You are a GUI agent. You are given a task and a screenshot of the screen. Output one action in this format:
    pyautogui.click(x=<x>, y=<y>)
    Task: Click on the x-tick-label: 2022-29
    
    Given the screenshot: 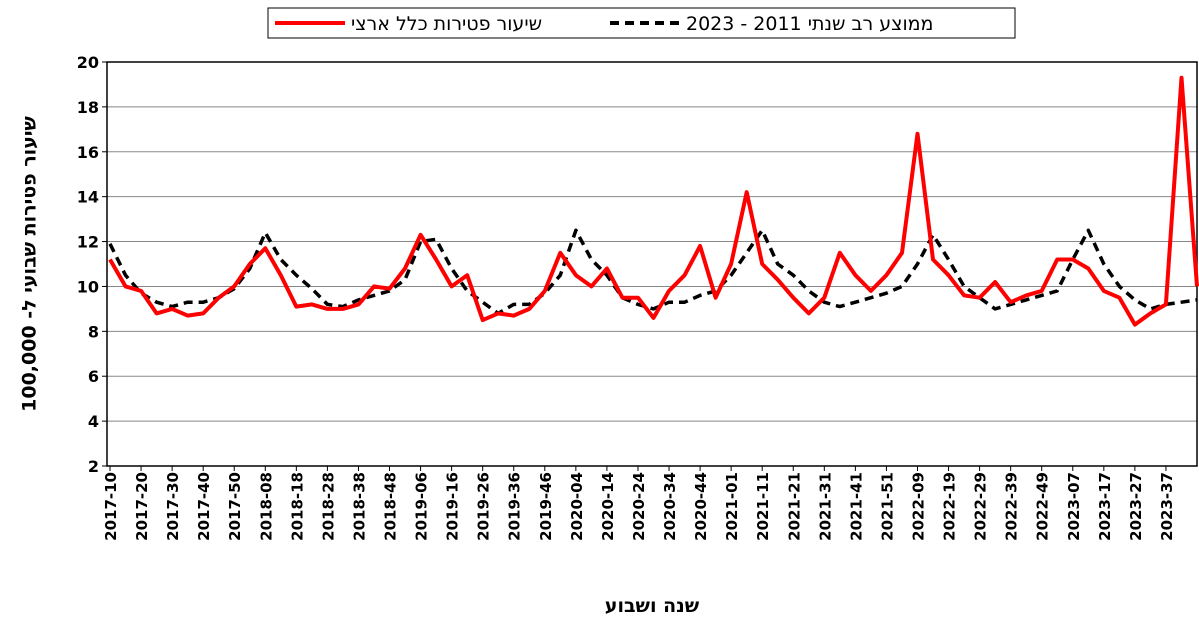 What is the action you would take?
    pyautogui.click(x=981, y=506)
    